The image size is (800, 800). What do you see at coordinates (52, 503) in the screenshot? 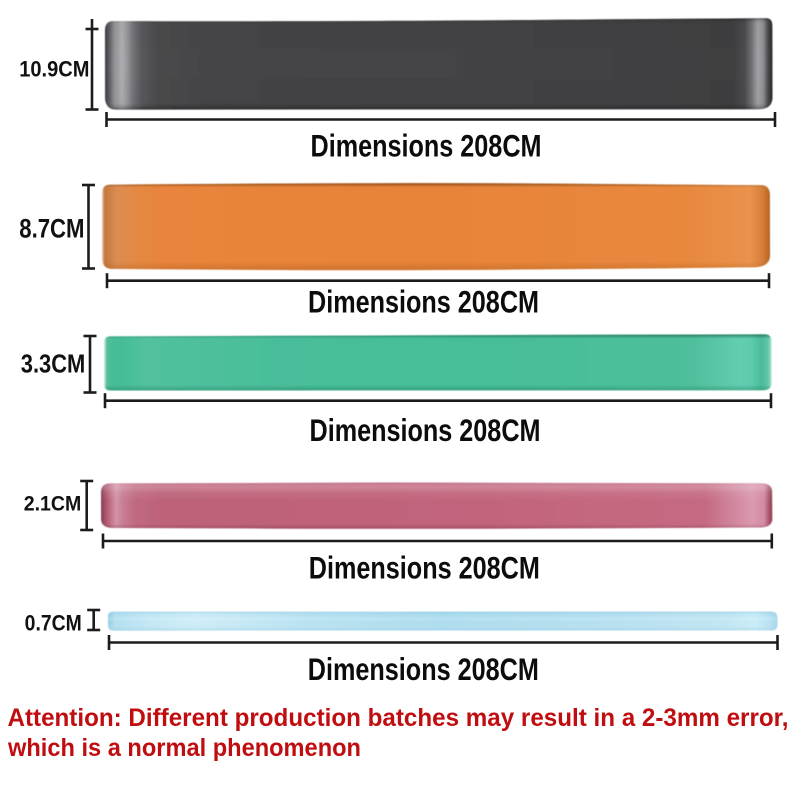
I see `svg-text: 2.1CM` at bounding box center [52, 503].